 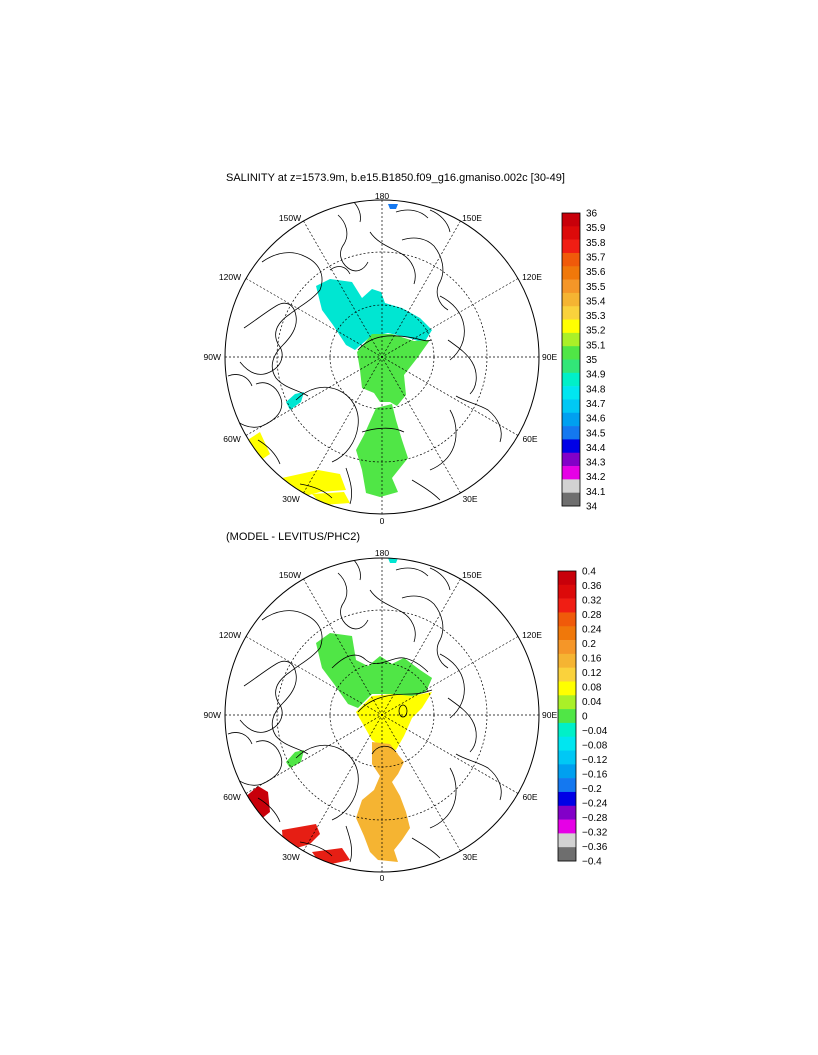 What do you see at coordinates (596, 257) in the screenshot?
I see `colorbar-label: 35.7` at bounding box center [596, 257].